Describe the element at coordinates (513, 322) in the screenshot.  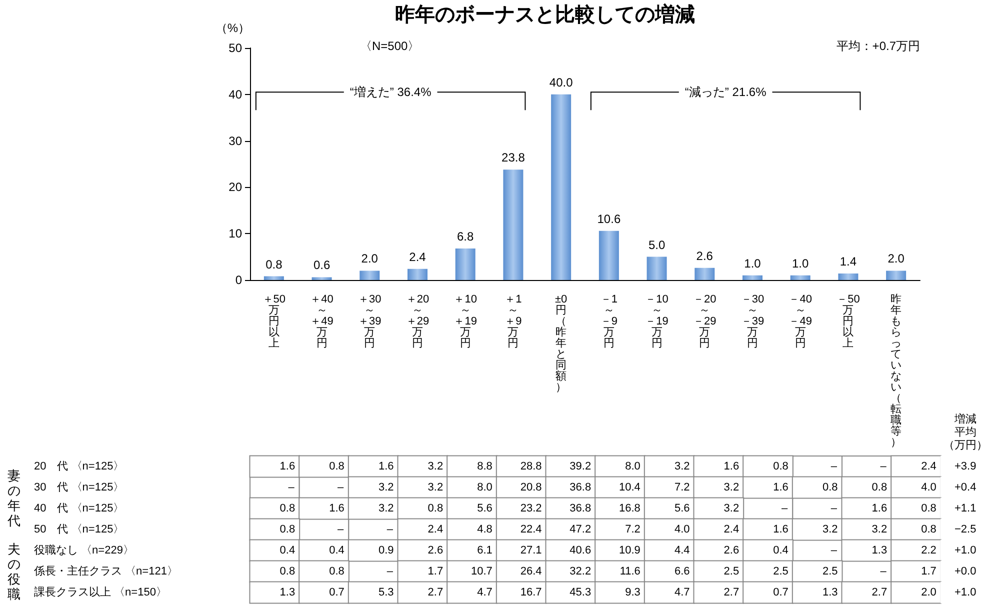
I see `x-tick-label: ＋1～＋9万円` at that location.